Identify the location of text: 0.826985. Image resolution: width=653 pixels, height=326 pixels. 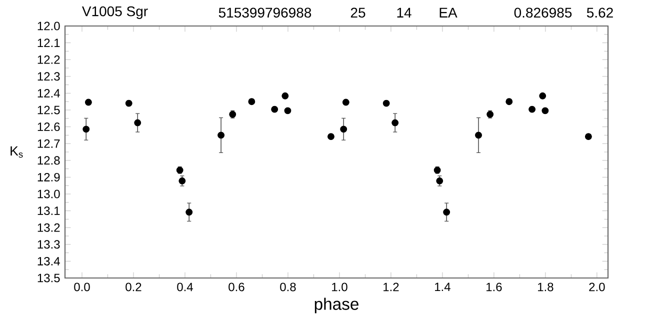
(543, 13).